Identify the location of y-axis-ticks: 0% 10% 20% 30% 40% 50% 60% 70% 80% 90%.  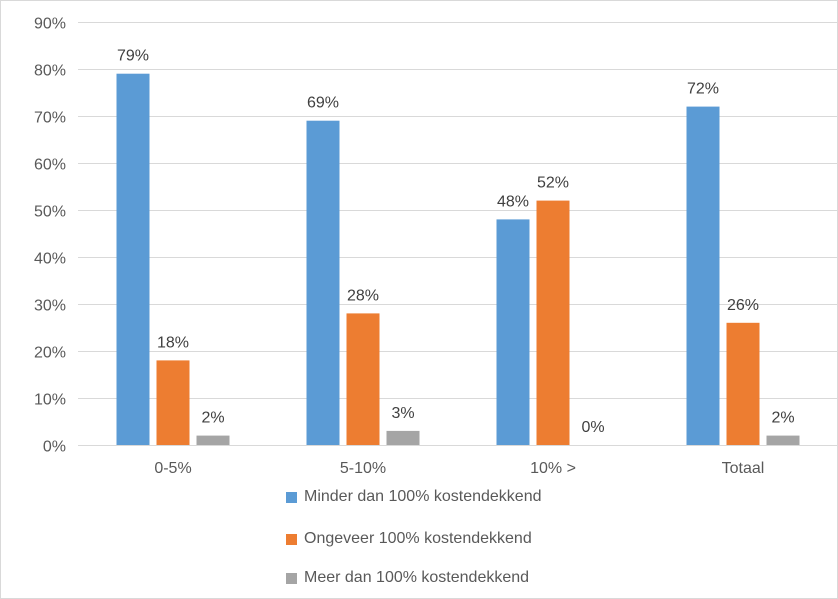
(50, 236).